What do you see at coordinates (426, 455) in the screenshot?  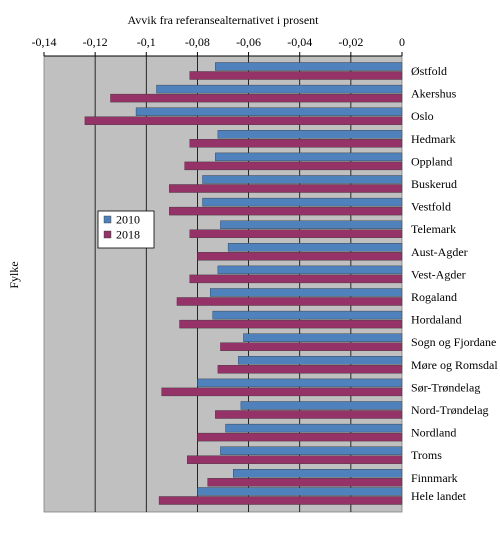 I see `category-label: Troms` at bounding box center [426, 455].